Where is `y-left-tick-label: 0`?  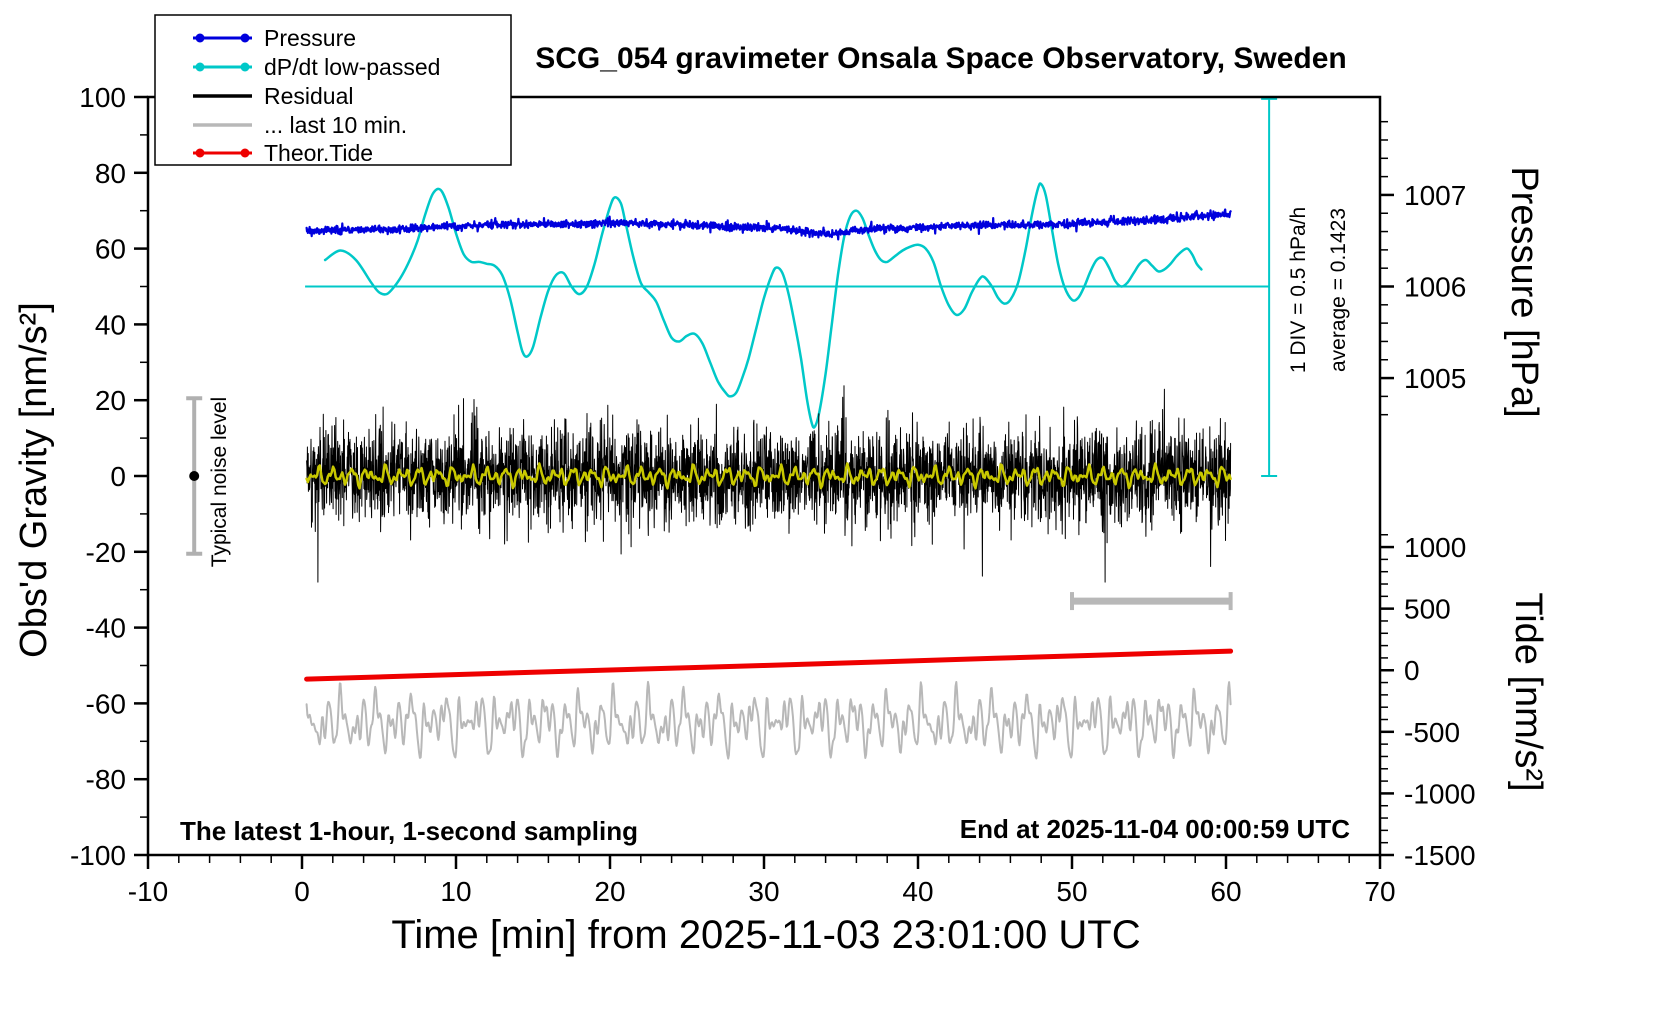
y-left-tick-label: 0 is located at coordinates (118, 476).